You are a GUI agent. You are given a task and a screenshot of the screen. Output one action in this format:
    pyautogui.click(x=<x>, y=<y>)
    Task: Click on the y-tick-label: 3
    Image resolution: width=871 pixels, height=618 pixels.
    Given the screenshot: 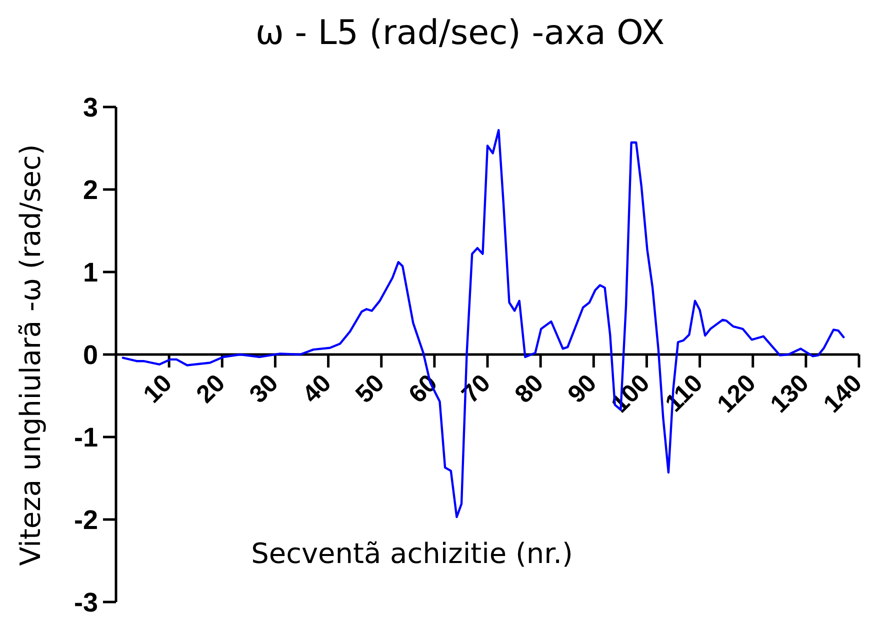 What is the action you would take?
    pyautogui.click(x=90, y=107)
    